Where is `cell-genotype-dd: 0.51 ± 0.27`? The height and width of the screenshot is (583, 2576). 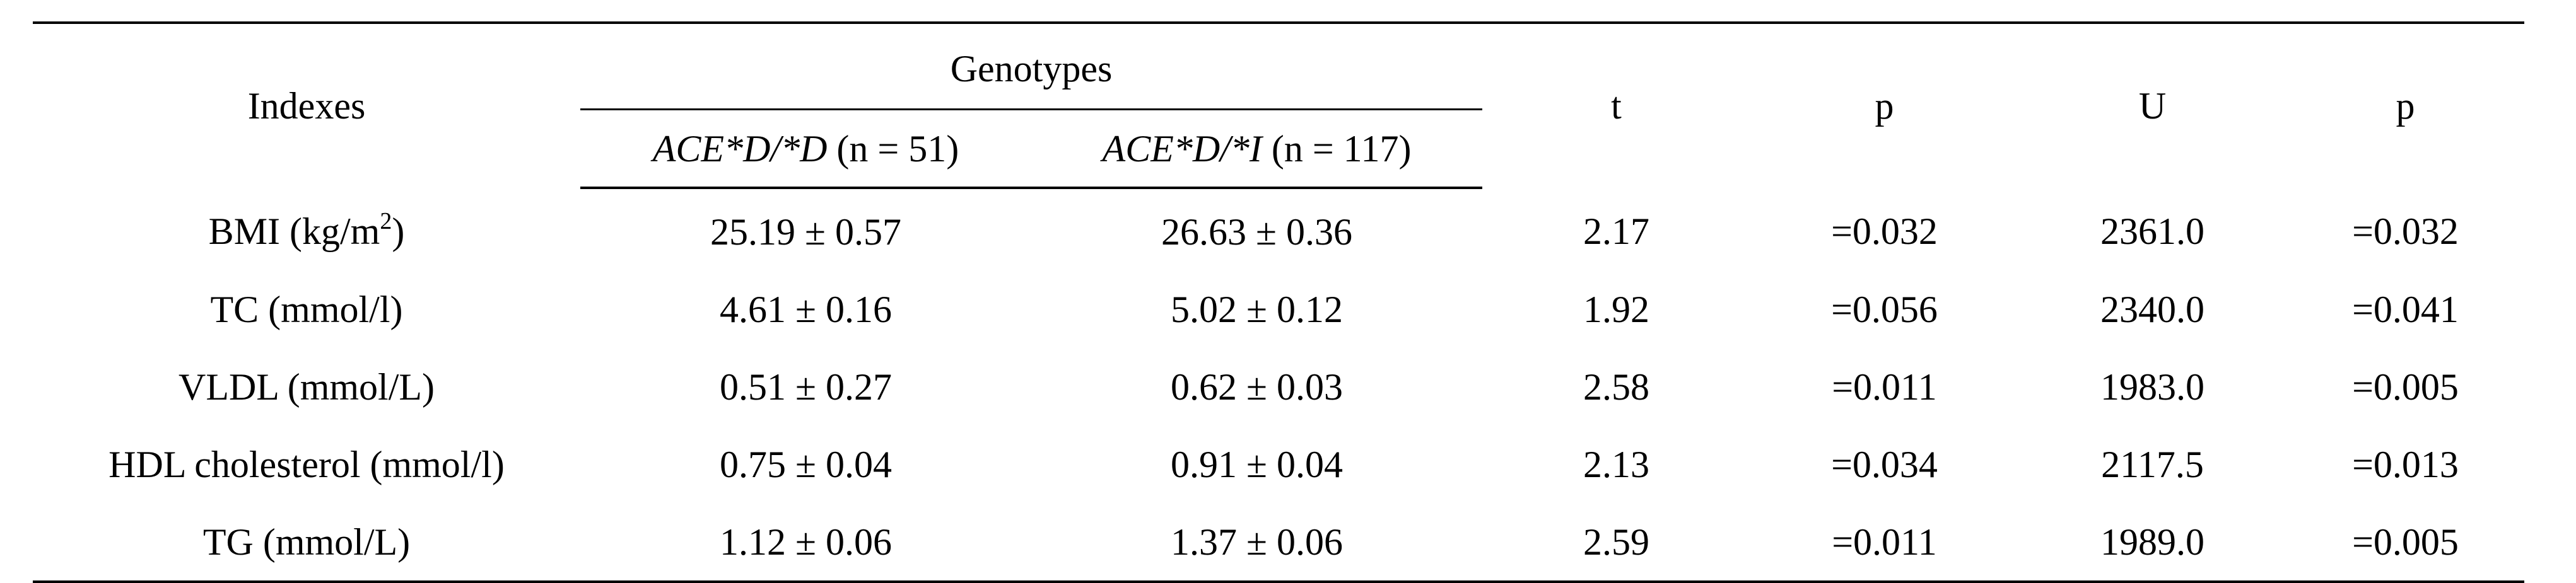
cell-genotype-dd: 0.51 ± 0.27 is located at coordinates (806, 387).